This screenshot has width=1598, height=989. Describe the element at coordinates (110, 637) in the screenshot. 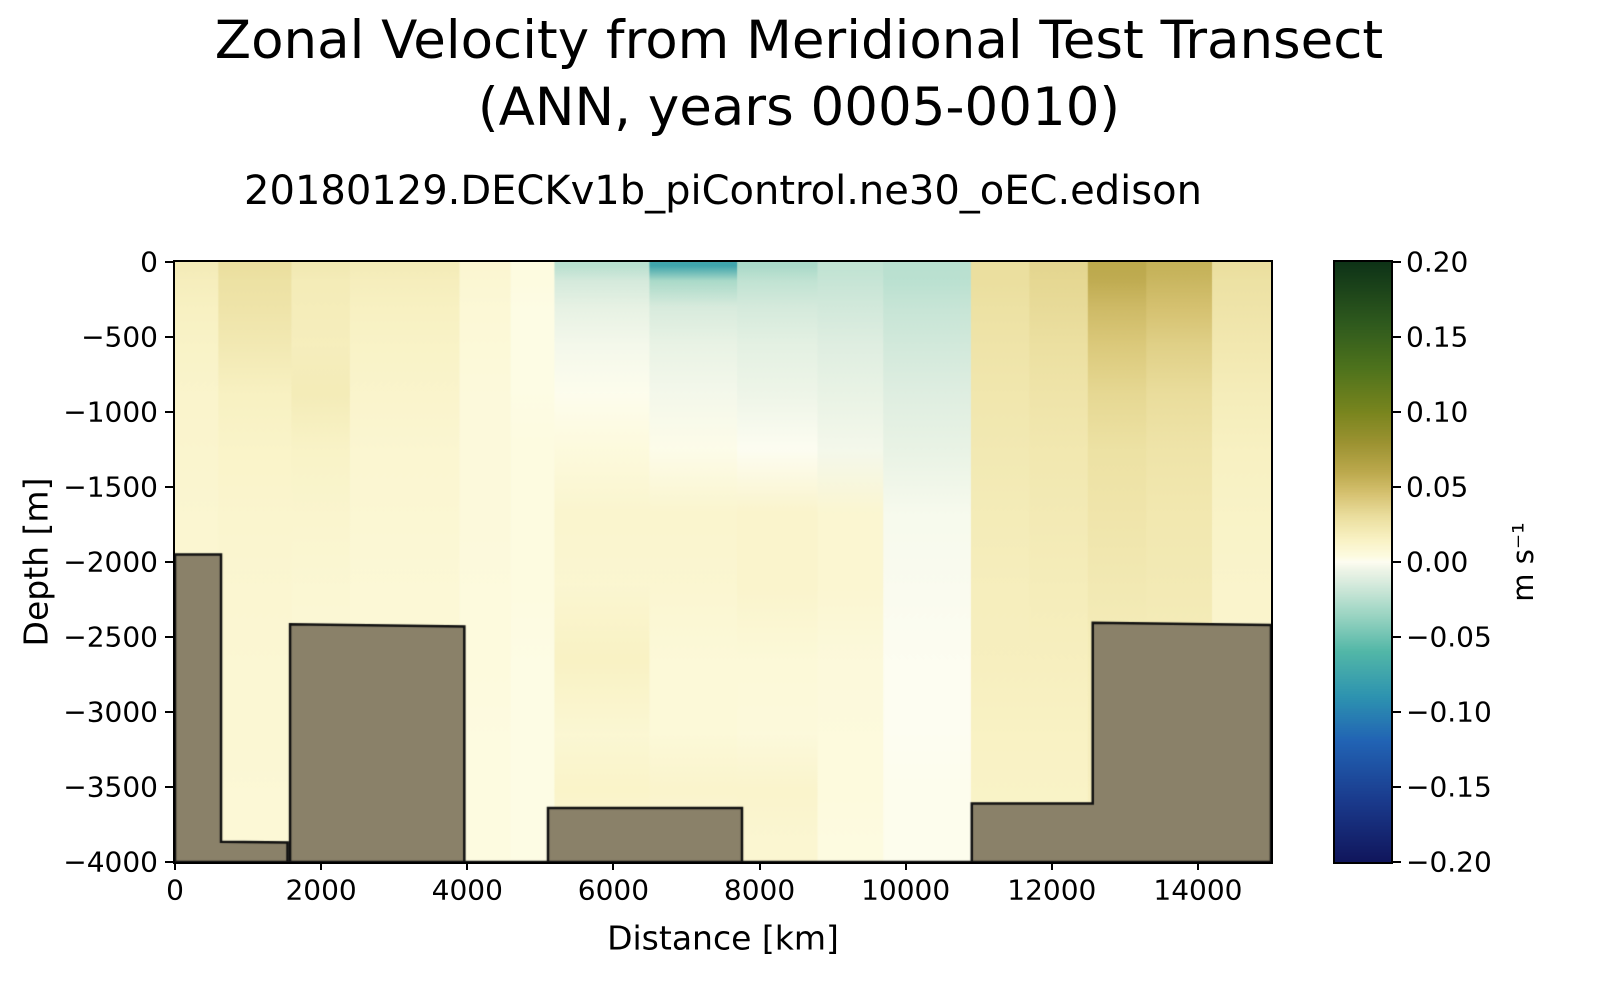

I see `y-tick-label: −2500` at that location.